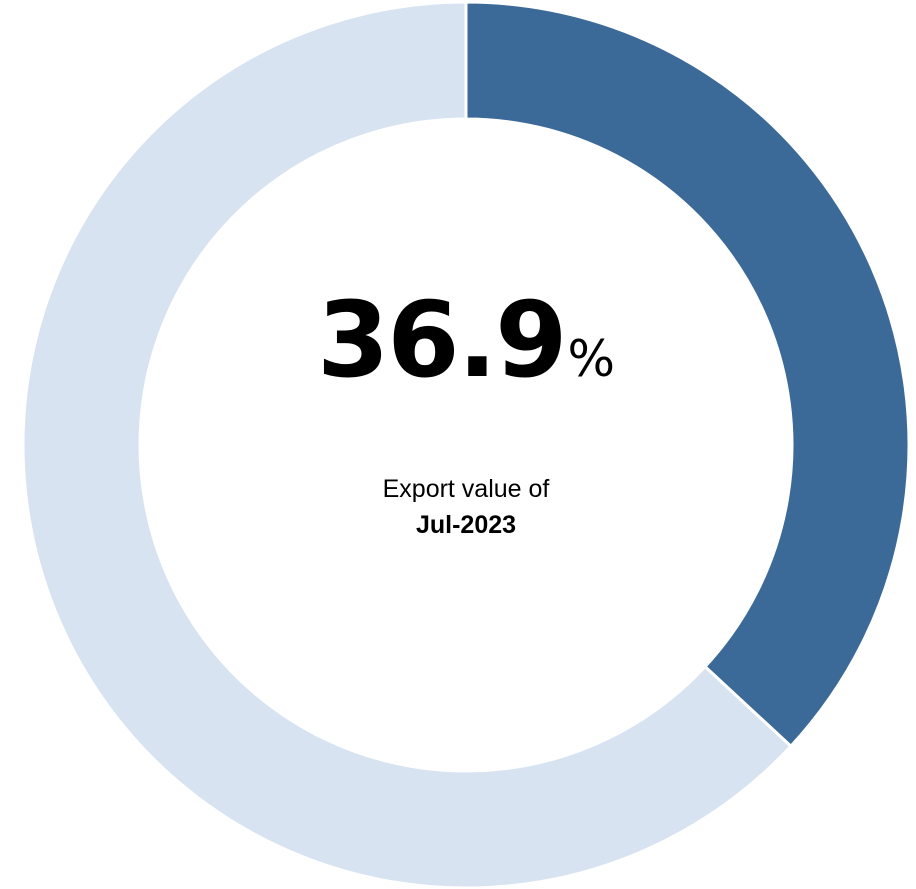 This screenshot has width=916, height=889. I want to click on center-caption-line1: Export value of, so click(466, 489).